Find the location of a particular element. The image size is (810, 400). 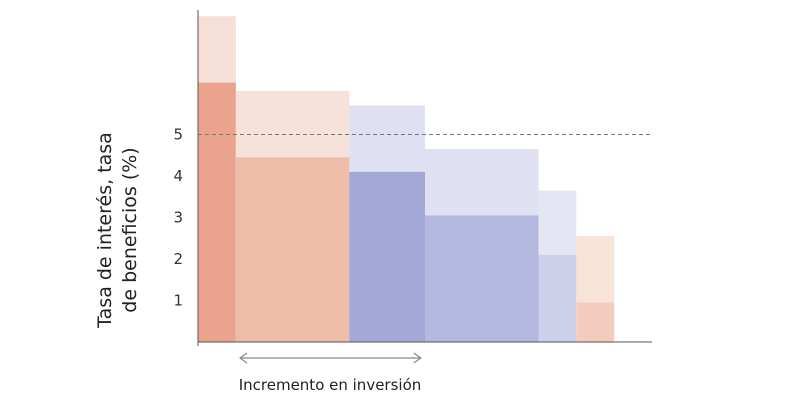

bar-2-lower is located at coordinates (292, 249).